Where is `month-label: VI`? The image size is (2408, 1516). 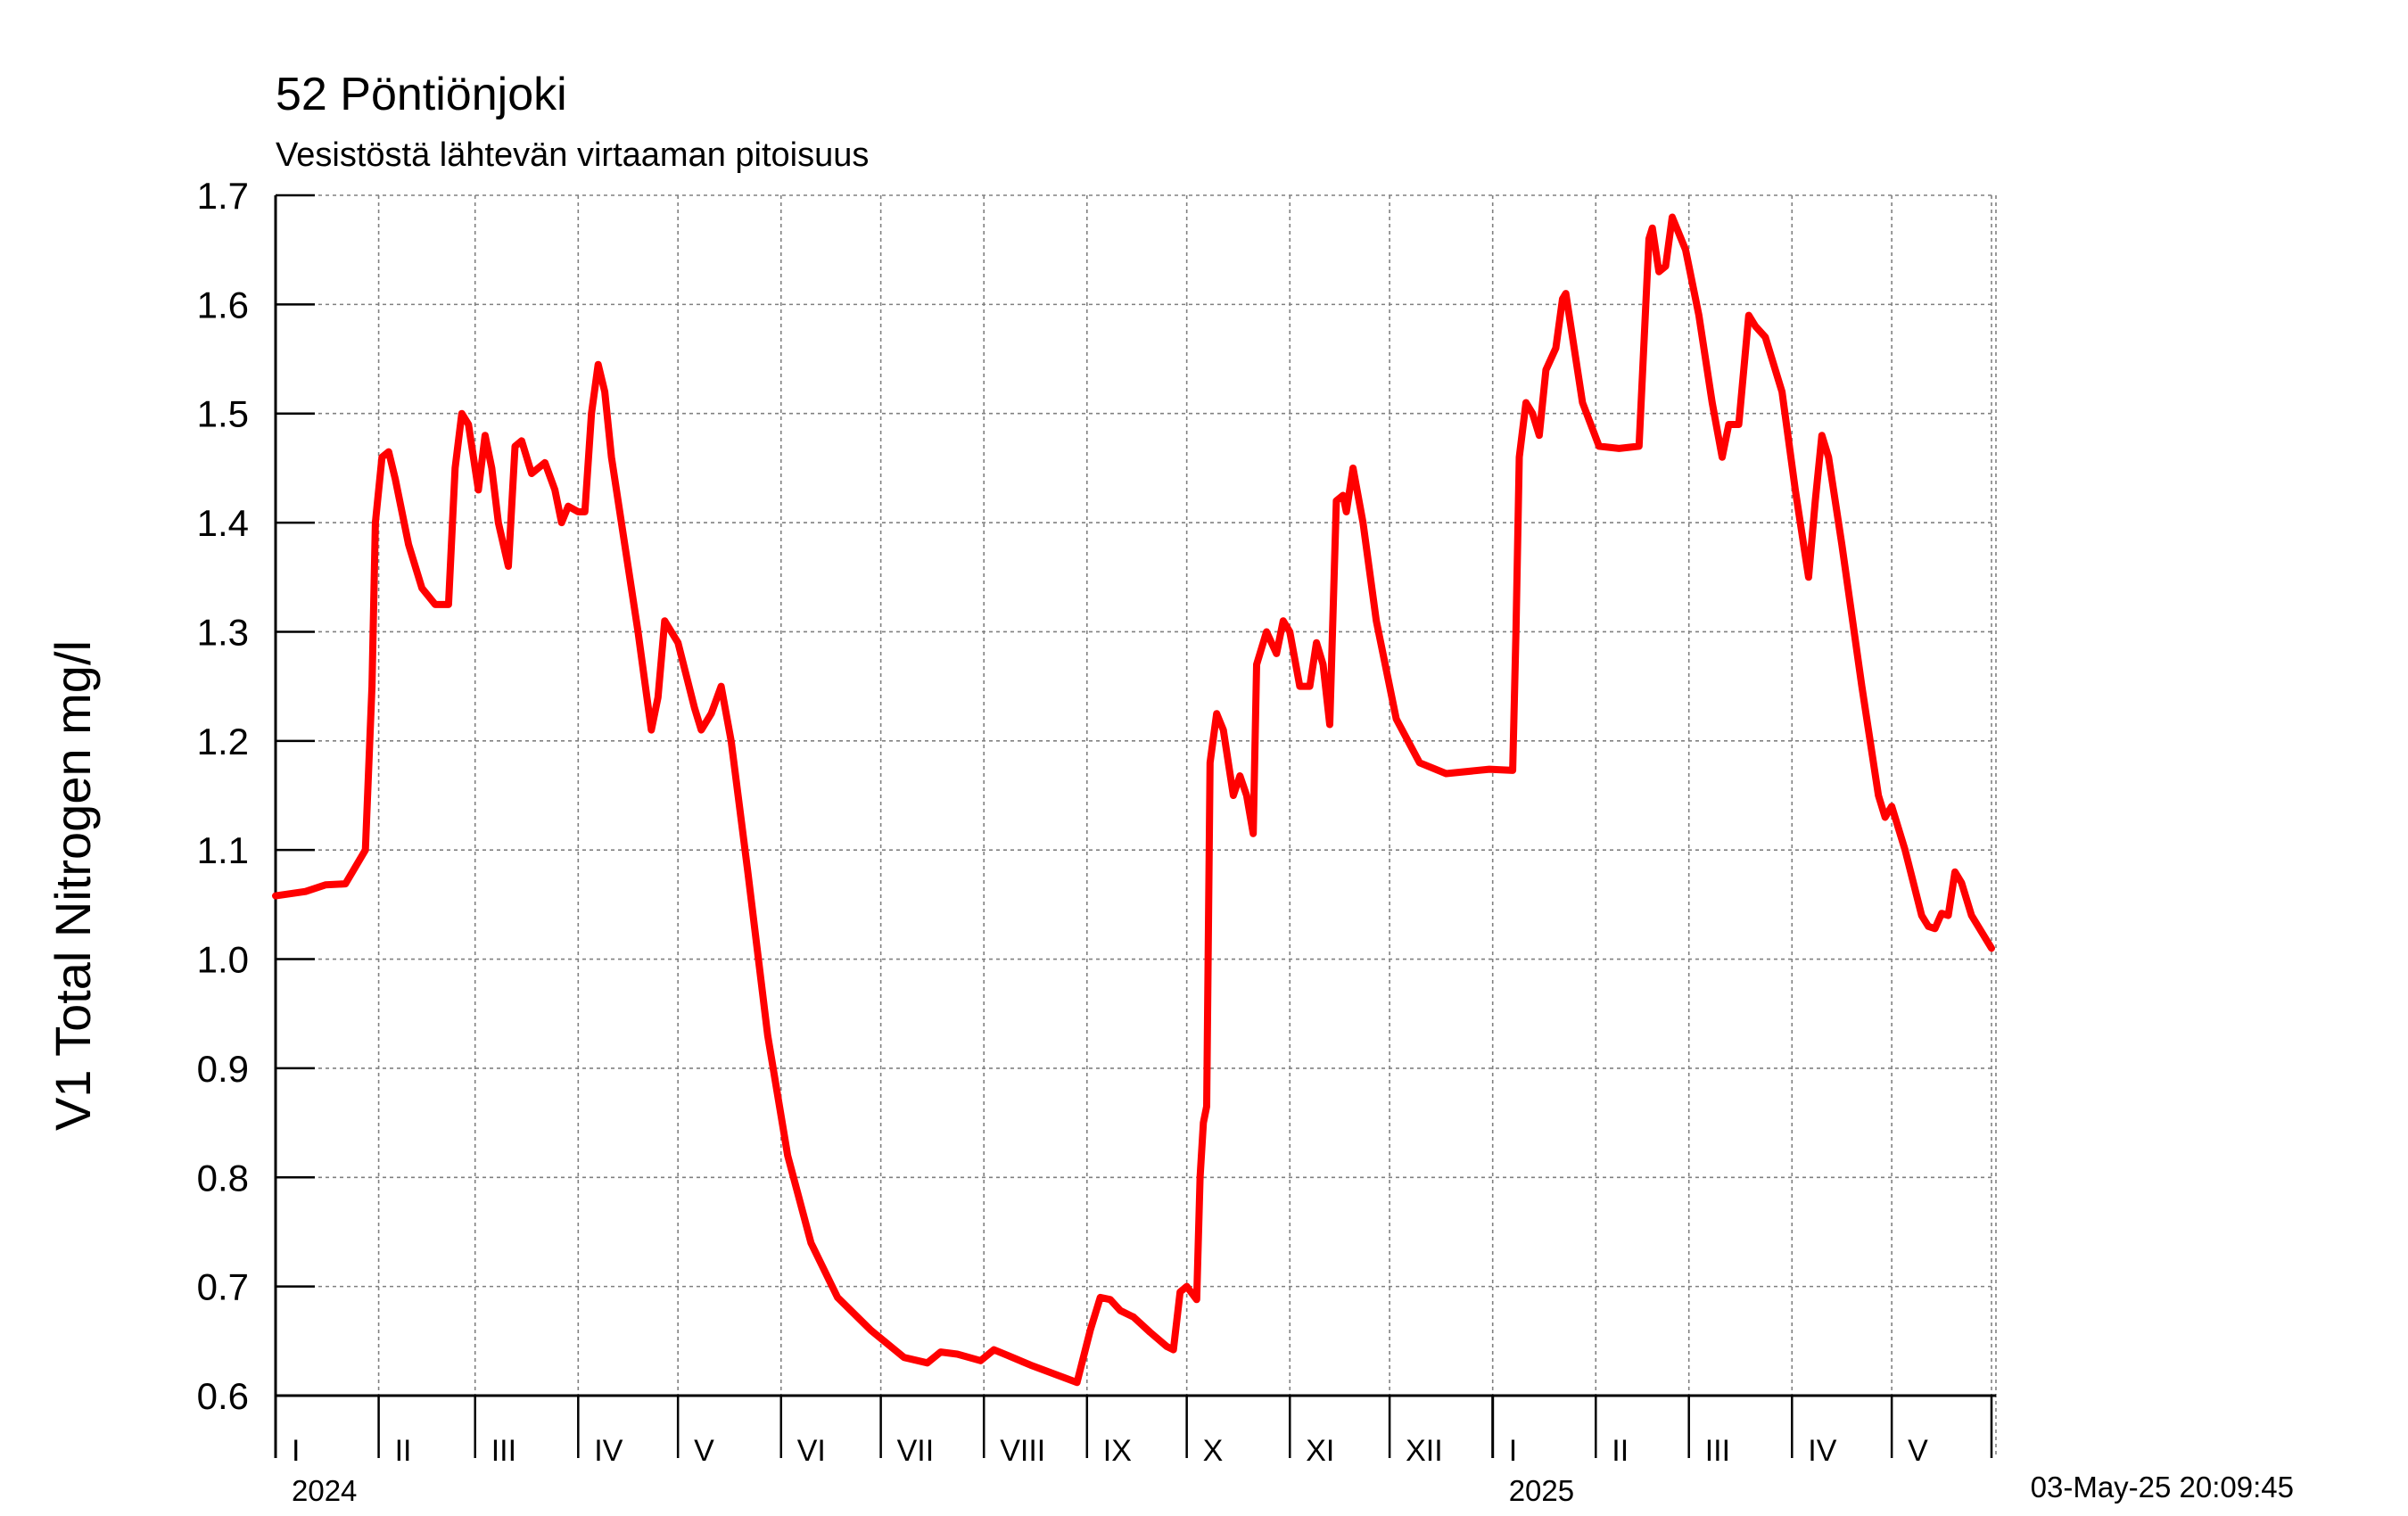
month-label: VI is located at coordinates (811, 1451).